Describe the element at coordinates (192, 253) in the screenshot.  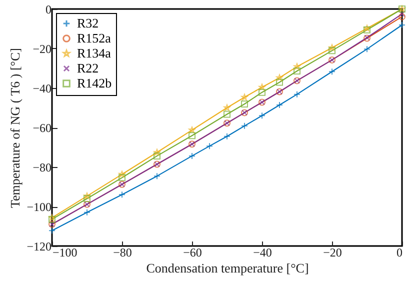
I see `x-tick-label: −60` at that location.